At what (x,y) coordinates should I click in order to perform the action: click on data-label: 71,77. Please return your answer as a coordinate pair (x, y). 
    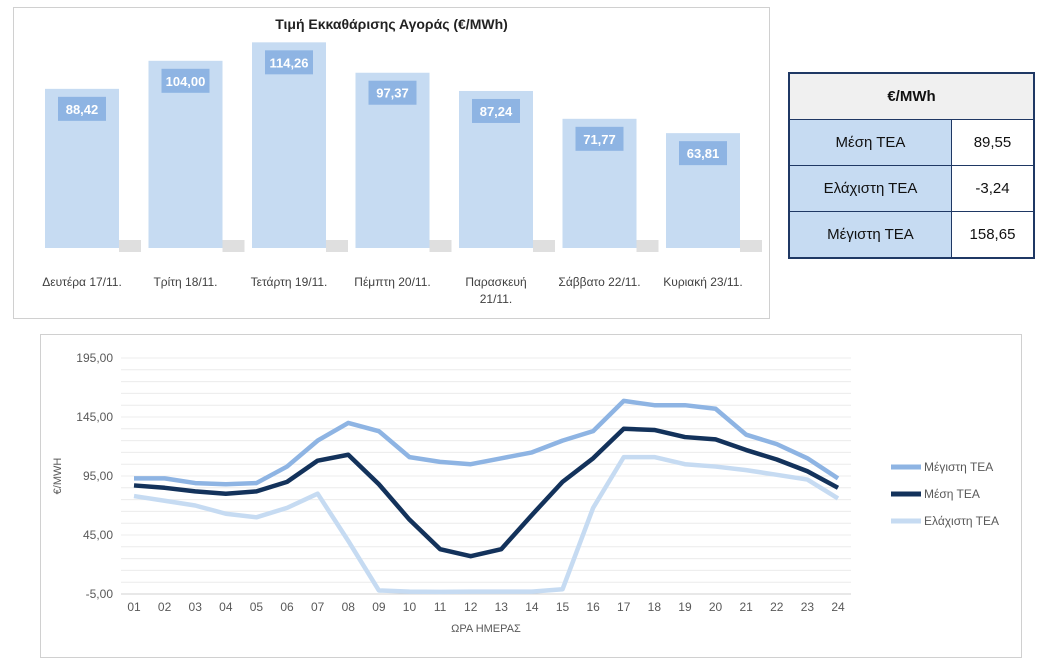
    Looking at the image, I should click on (599, 139).